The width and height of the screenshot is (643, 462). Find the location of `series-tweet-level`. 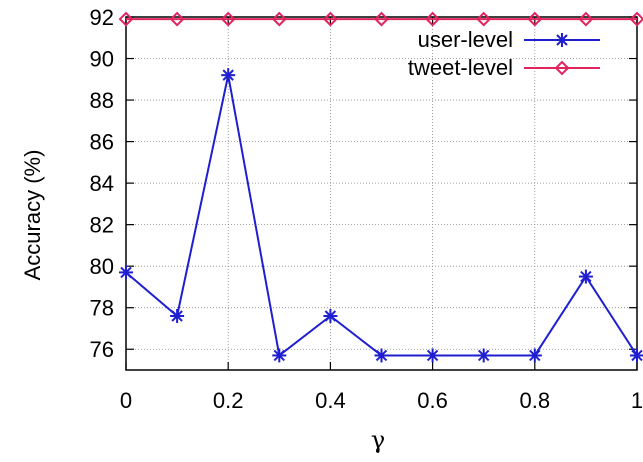

series-tweet-level is located at coordinates (380, 19).